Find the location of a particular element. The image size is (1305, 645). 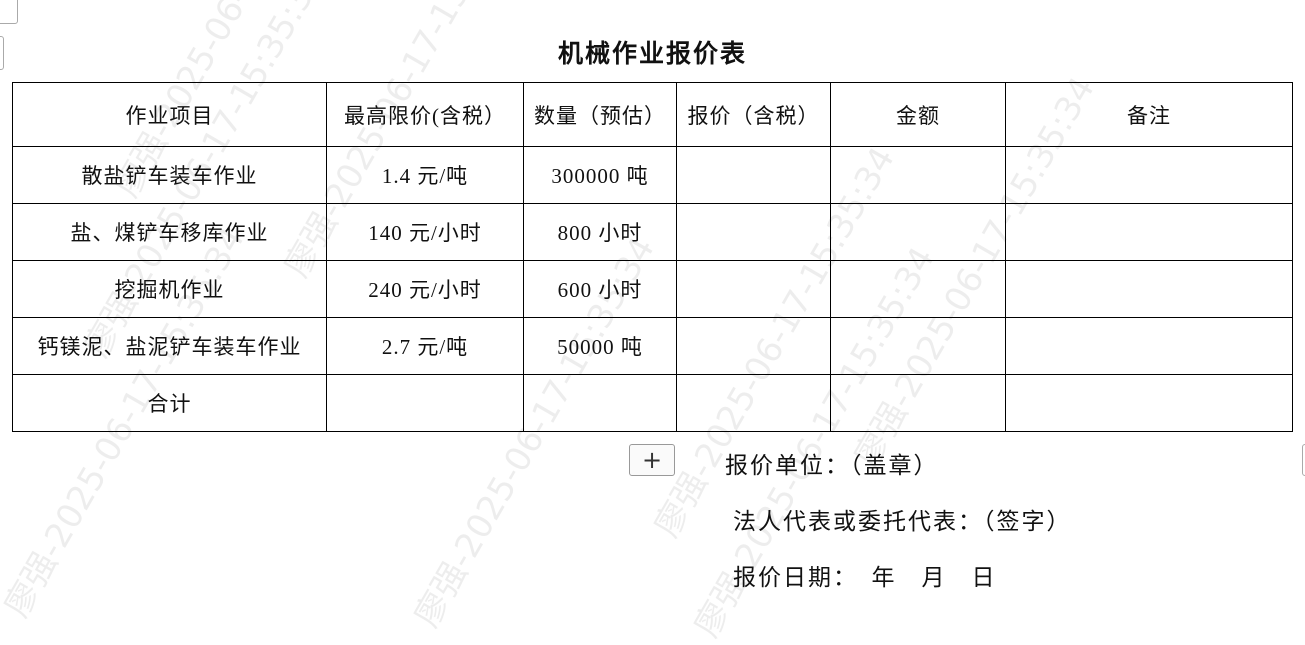

header-cell: 金额 is located at coordinates (918, 114).